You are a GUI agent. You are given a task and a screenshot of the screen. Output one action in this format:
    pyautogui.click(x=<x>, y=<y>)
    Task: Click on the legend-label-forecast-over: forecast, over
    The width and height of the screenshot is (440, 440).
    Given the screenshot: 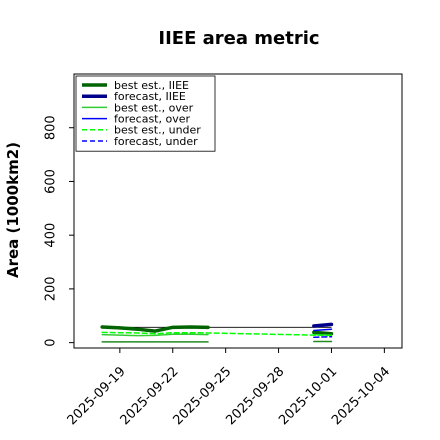 What is the action you would take?
    pyautogui.click(x=152, y=118)
    